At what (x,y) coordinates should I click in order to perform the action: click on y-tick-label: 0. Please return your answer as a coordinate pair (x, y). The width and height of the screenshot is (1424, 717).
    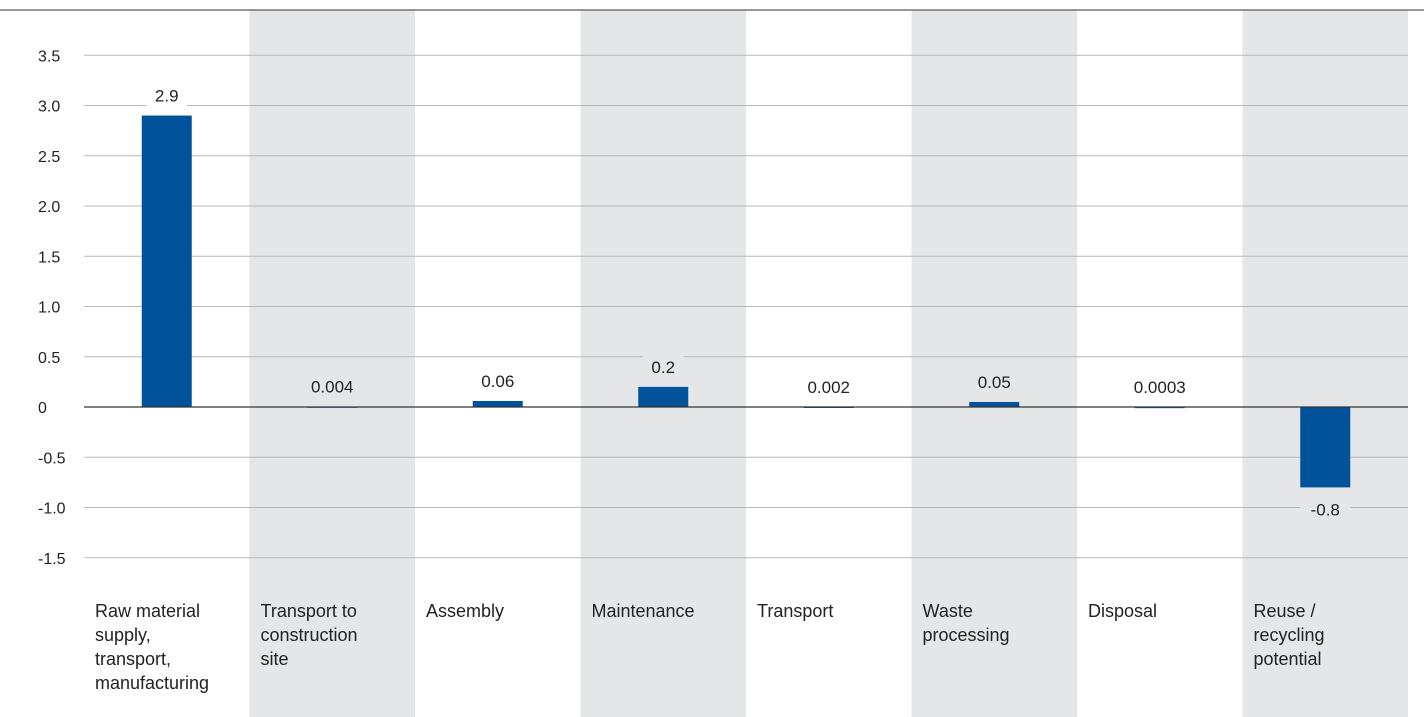
    Looking at the image, I should click on (42, 408).